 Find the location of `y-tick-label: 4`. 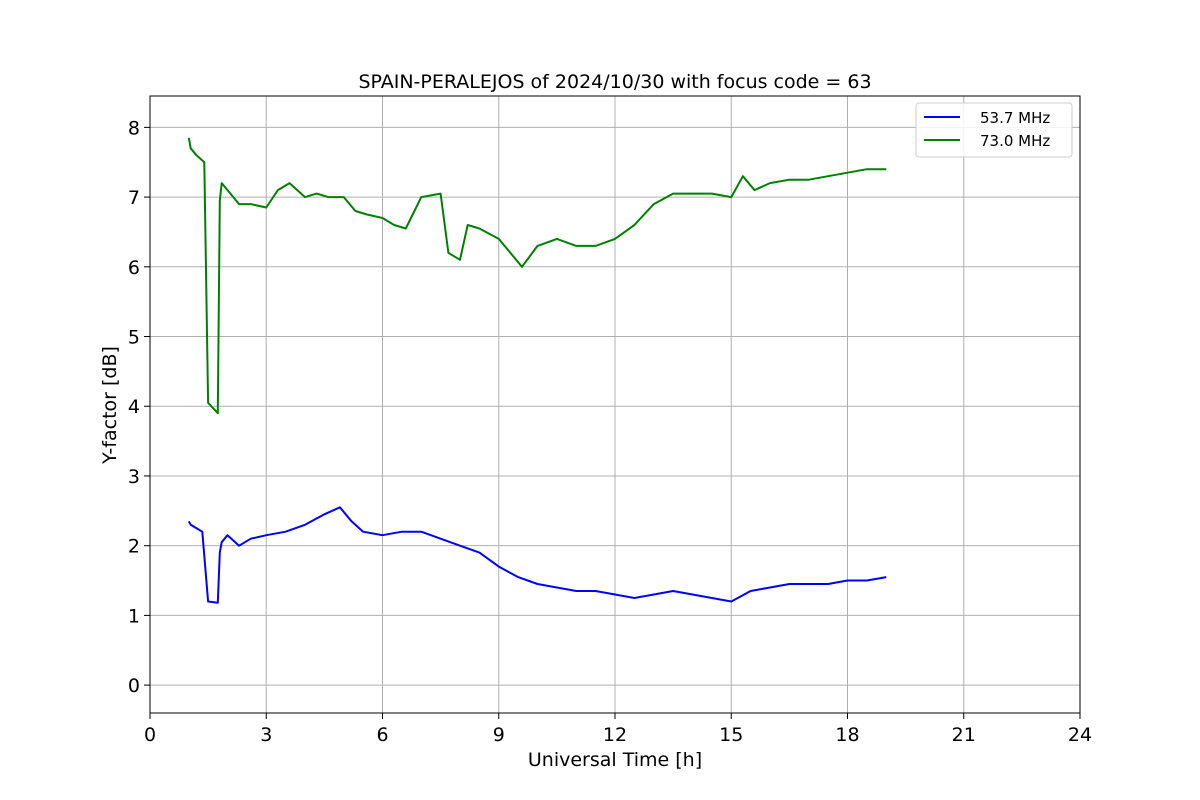

y-tick-label: 4 is located at coordinates (134, 407).